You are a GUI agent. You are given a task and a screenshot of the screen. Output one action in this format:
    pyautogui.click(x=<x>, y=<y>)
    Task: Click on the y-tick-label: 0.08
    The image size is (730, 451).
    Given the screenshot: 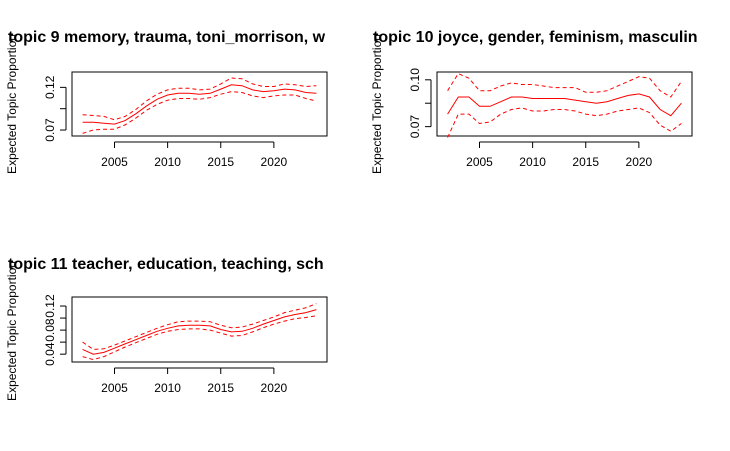 What is the action you would take?
    pyautogui.click(x=50, y=330)
    